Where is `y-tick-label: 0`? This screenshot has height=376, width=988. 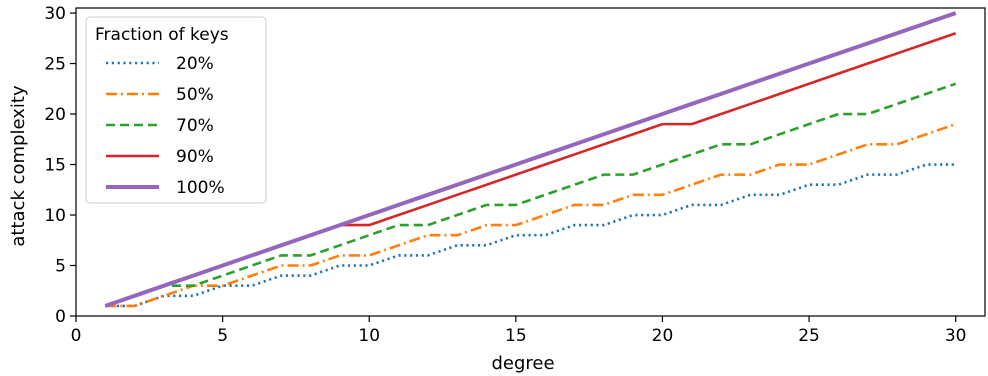
y-tick-label: 0 is located at coordinates (60, 317).